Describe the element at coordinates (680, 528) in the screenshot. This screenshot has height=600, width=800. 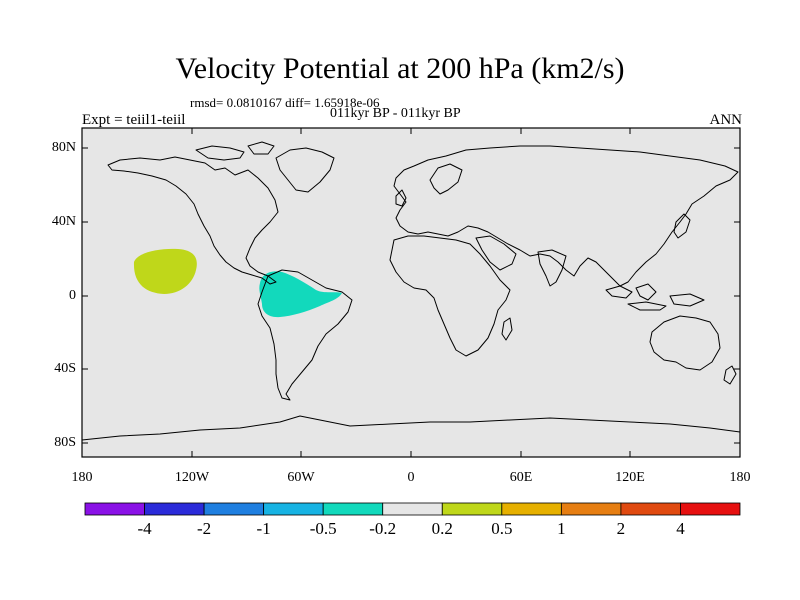
I see `colorbar-tick-label: 4` at that location.